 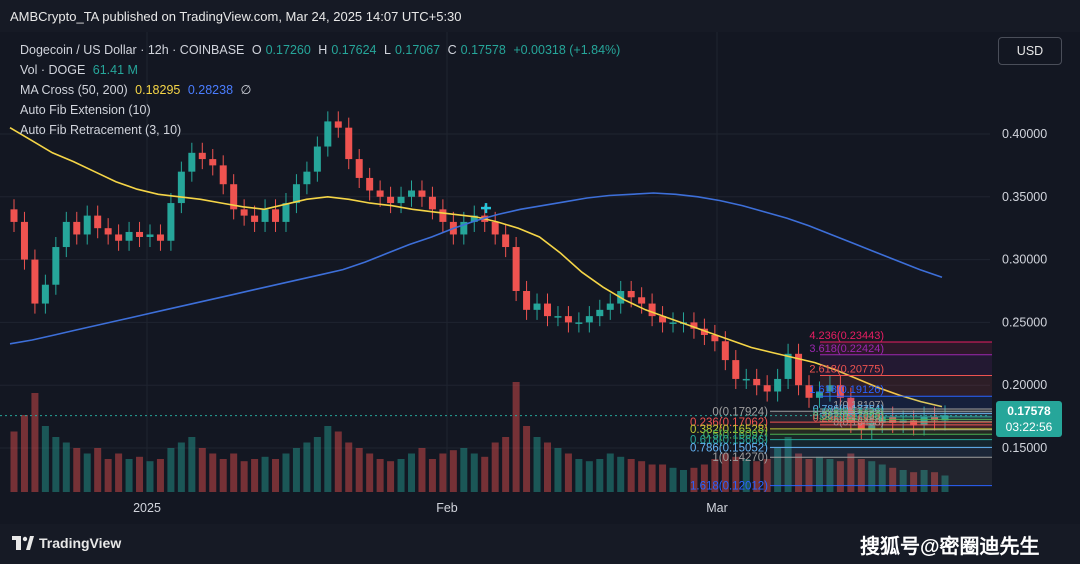 I want to click on tradingview-logo: TradingView, so click(x=66, y=543).